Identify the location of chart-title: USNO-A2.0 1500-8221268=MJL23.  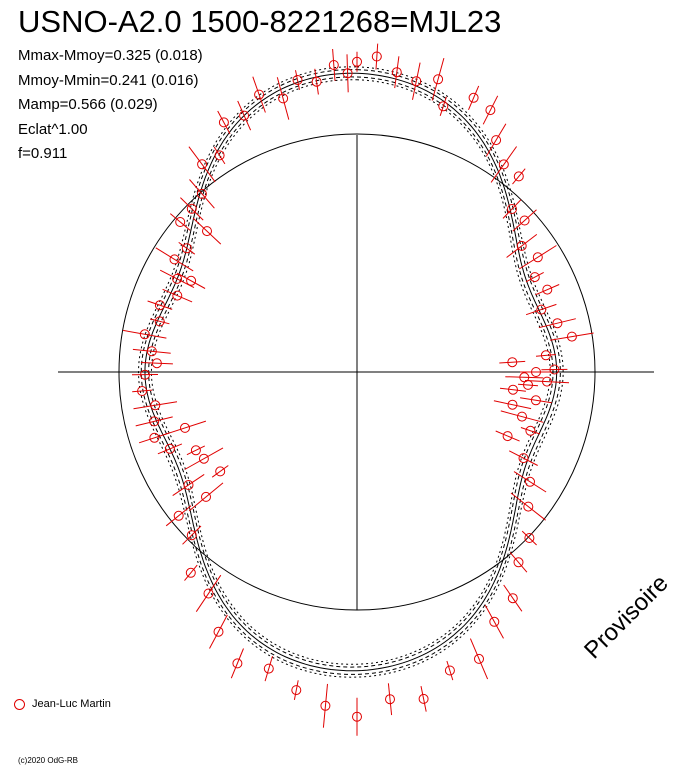
(260, 21).